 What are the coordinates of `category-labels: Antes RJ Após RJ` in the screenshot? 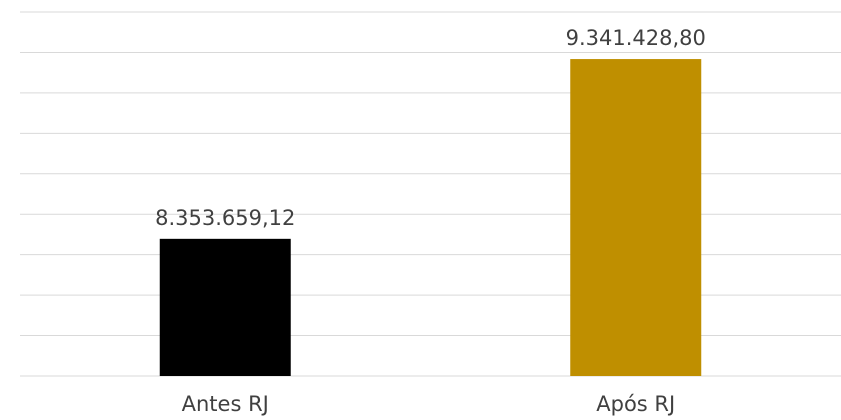 It's located at (429, 404).